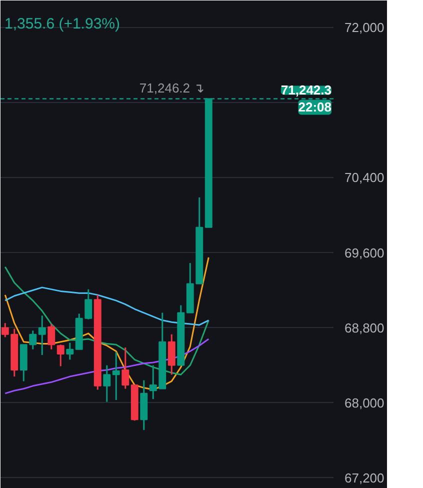  Describe the element at coordinates (62, 24) in the screenshot. I see `annotation: 1,355.6 (+1.93%)` at that location.